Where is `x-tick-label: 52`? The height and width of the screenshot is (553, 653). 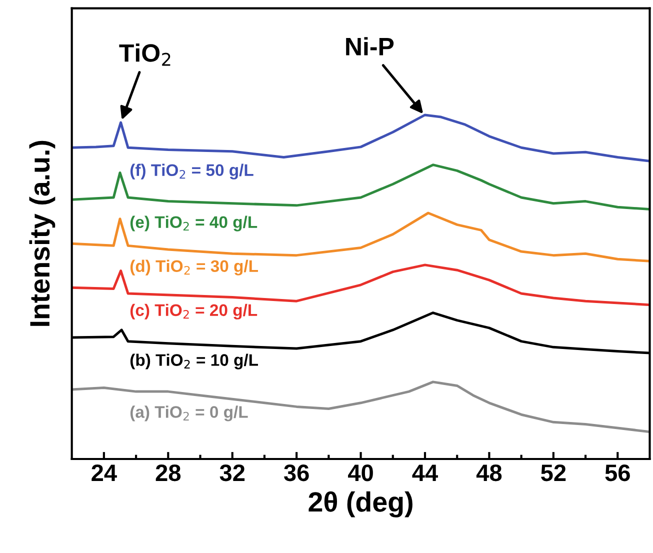 x-tick-label: 52 is located at coordinates (553, 473).